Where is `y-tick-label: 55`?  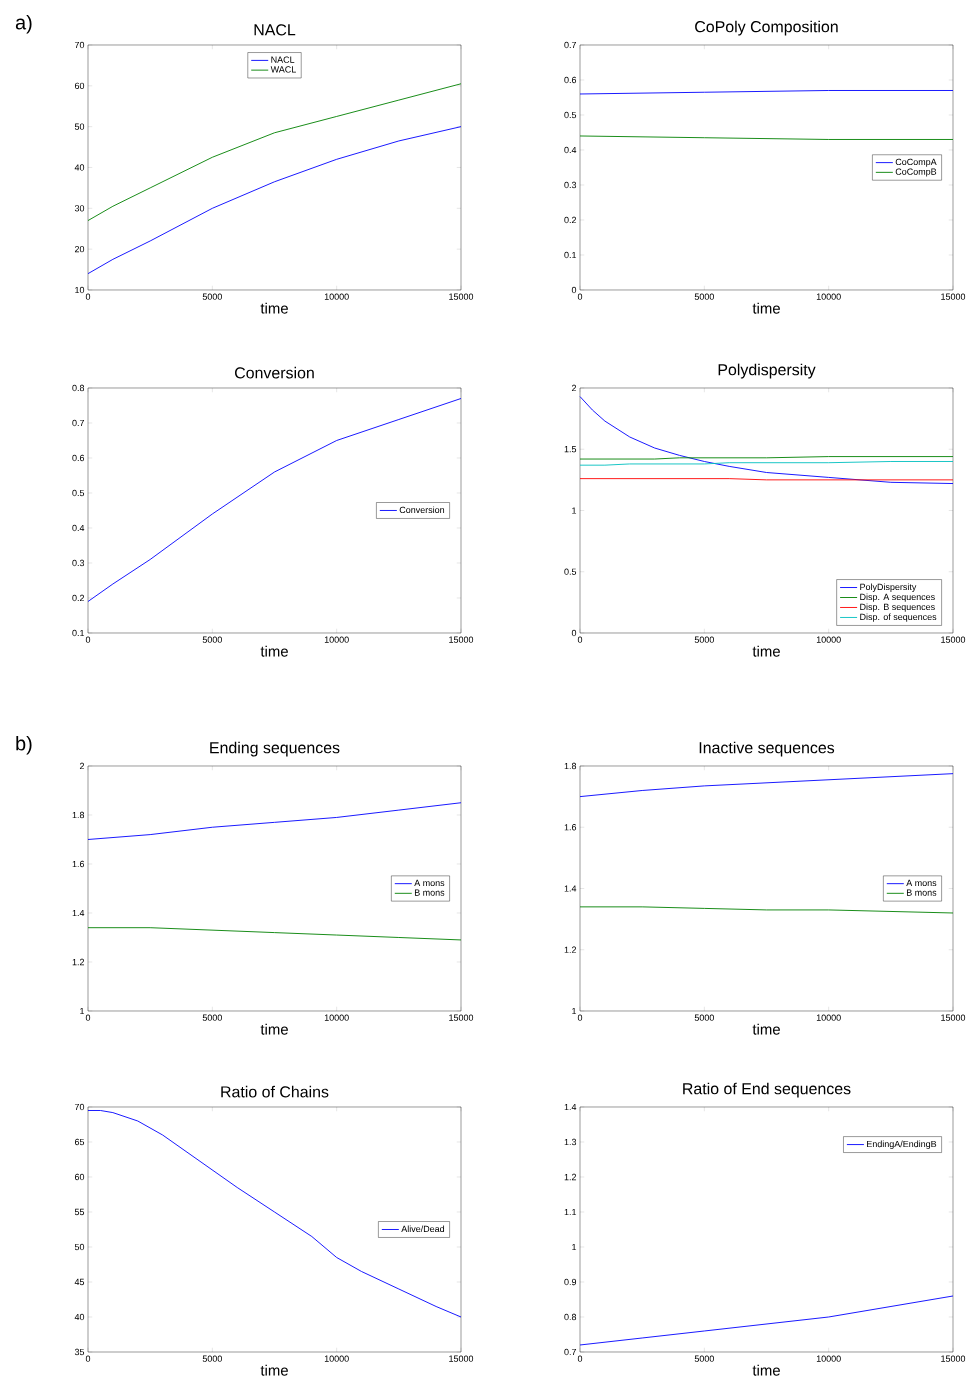 y-tick-label: 55 is located at coordinates (79, 1212).